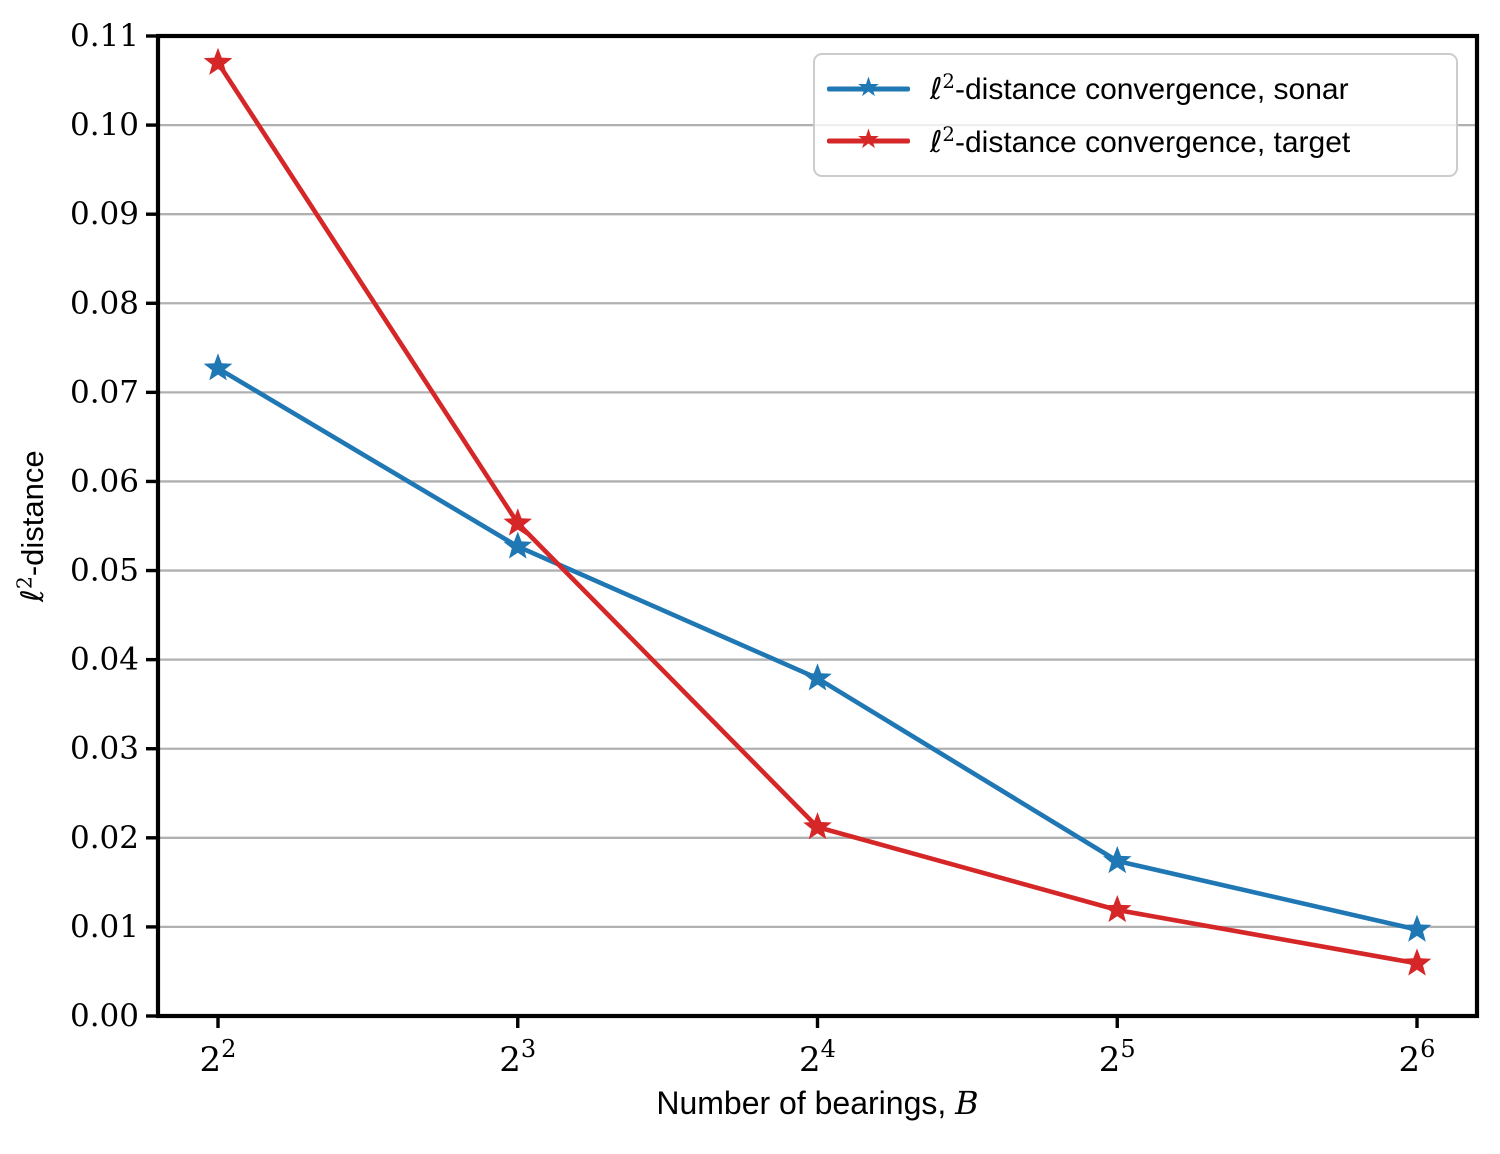  What do you see at coordinates (948, 134) in the screenshot?
I see `legend-label-target-exponent: 2` at bounding box center [948, 134].